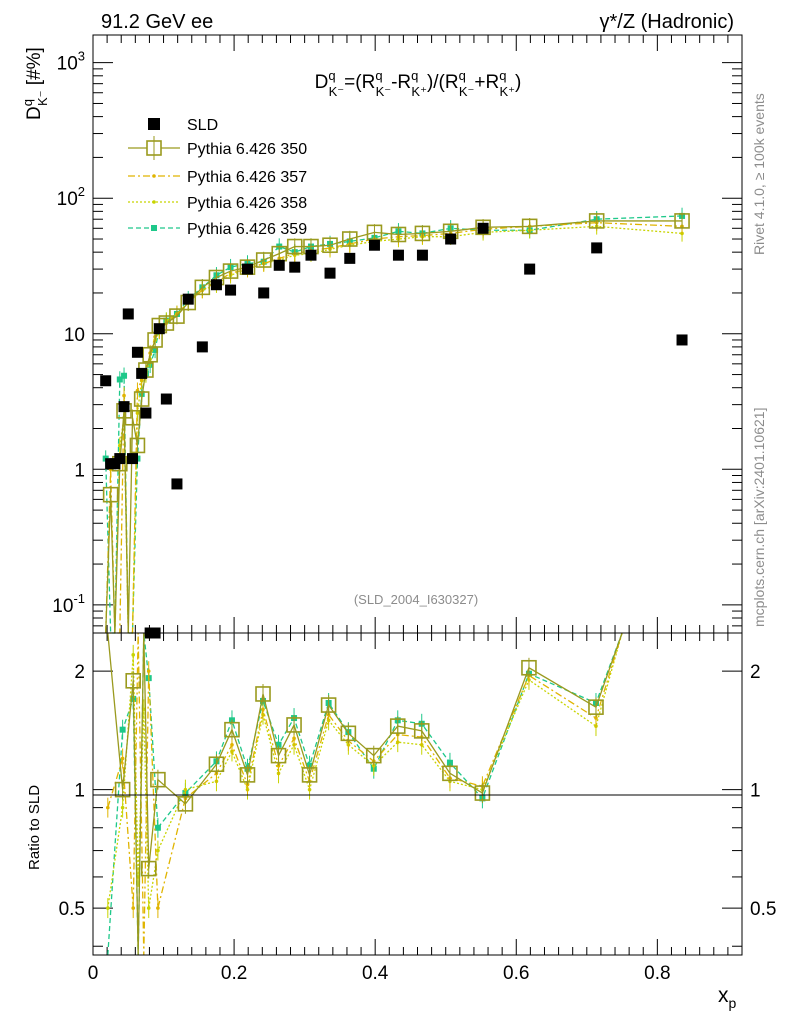 The height and width of the screenshot is (1024, 786). What do you see at coordinates (79, 672) in the screenshot?
I see `ratio-y-tick-label: 2` at bounding box center [79, 672].